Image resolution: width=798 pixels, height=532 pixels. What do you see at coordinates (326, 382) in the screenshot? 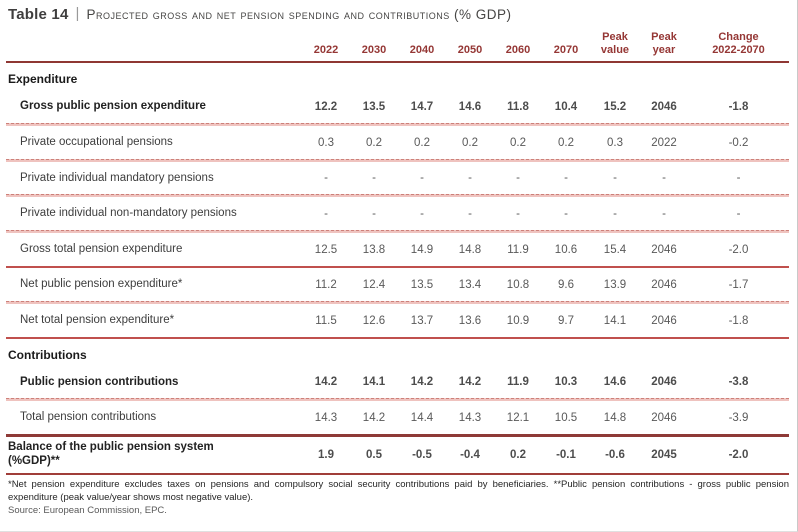
I see `cell-2022: 14.2` at bounding box center [326, 382].